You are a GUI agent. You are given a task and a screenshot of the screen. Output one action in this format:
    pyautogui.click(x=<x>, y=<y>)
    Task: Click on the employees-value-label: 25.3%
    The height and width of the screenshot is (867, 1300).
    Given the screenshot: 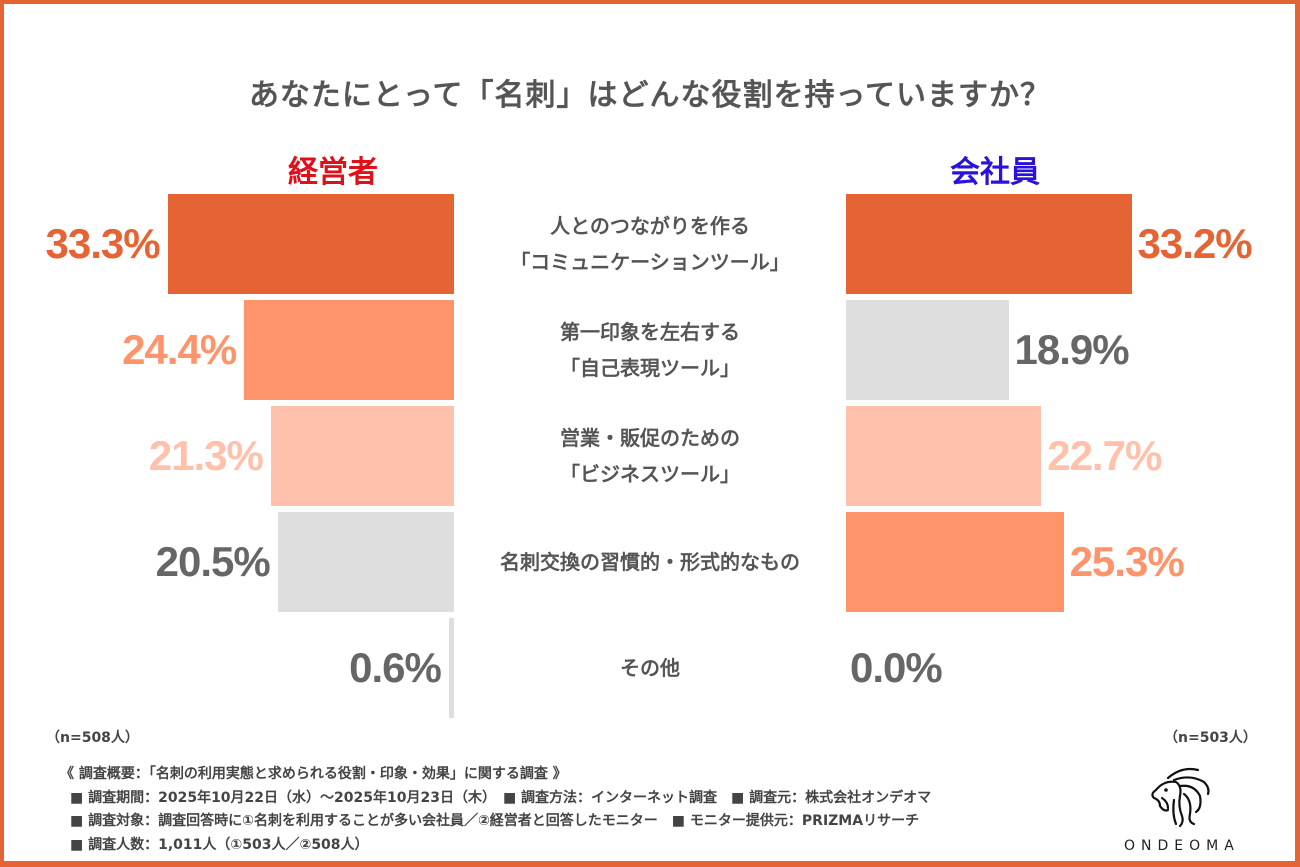 What is the action you would take?
    pyautogui.click(x=1127, y=561)
    